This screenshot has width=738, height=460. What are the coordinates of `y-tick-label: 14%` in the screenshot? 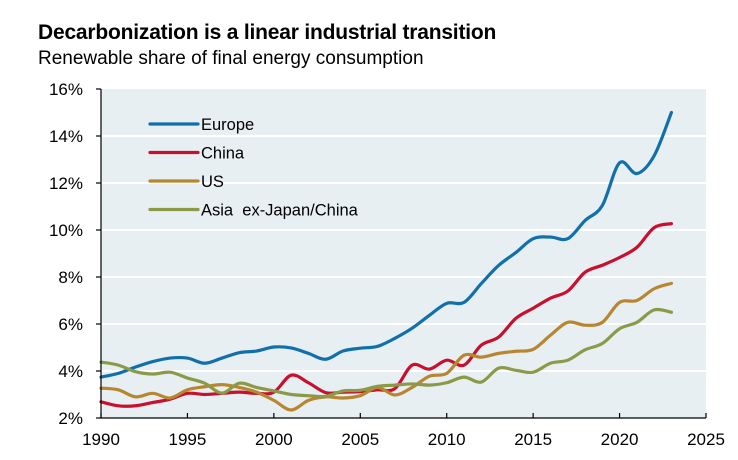 It's located at (66, 136).